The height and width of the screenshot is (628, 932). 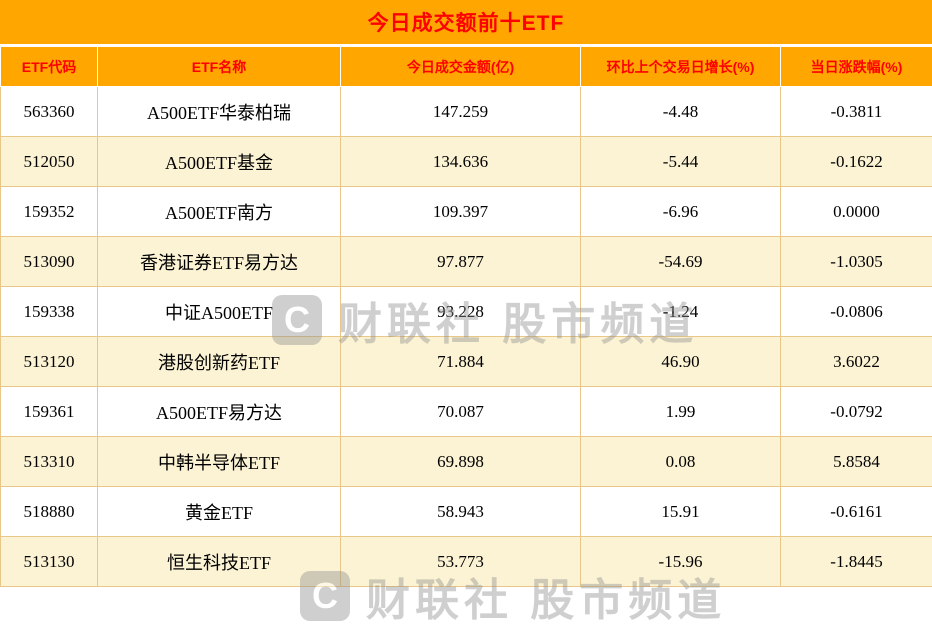 What do you see at coordinates (681, 212) in the screenshot?
I see `cell-growth: -6.96` at bounding box center [681, 212].